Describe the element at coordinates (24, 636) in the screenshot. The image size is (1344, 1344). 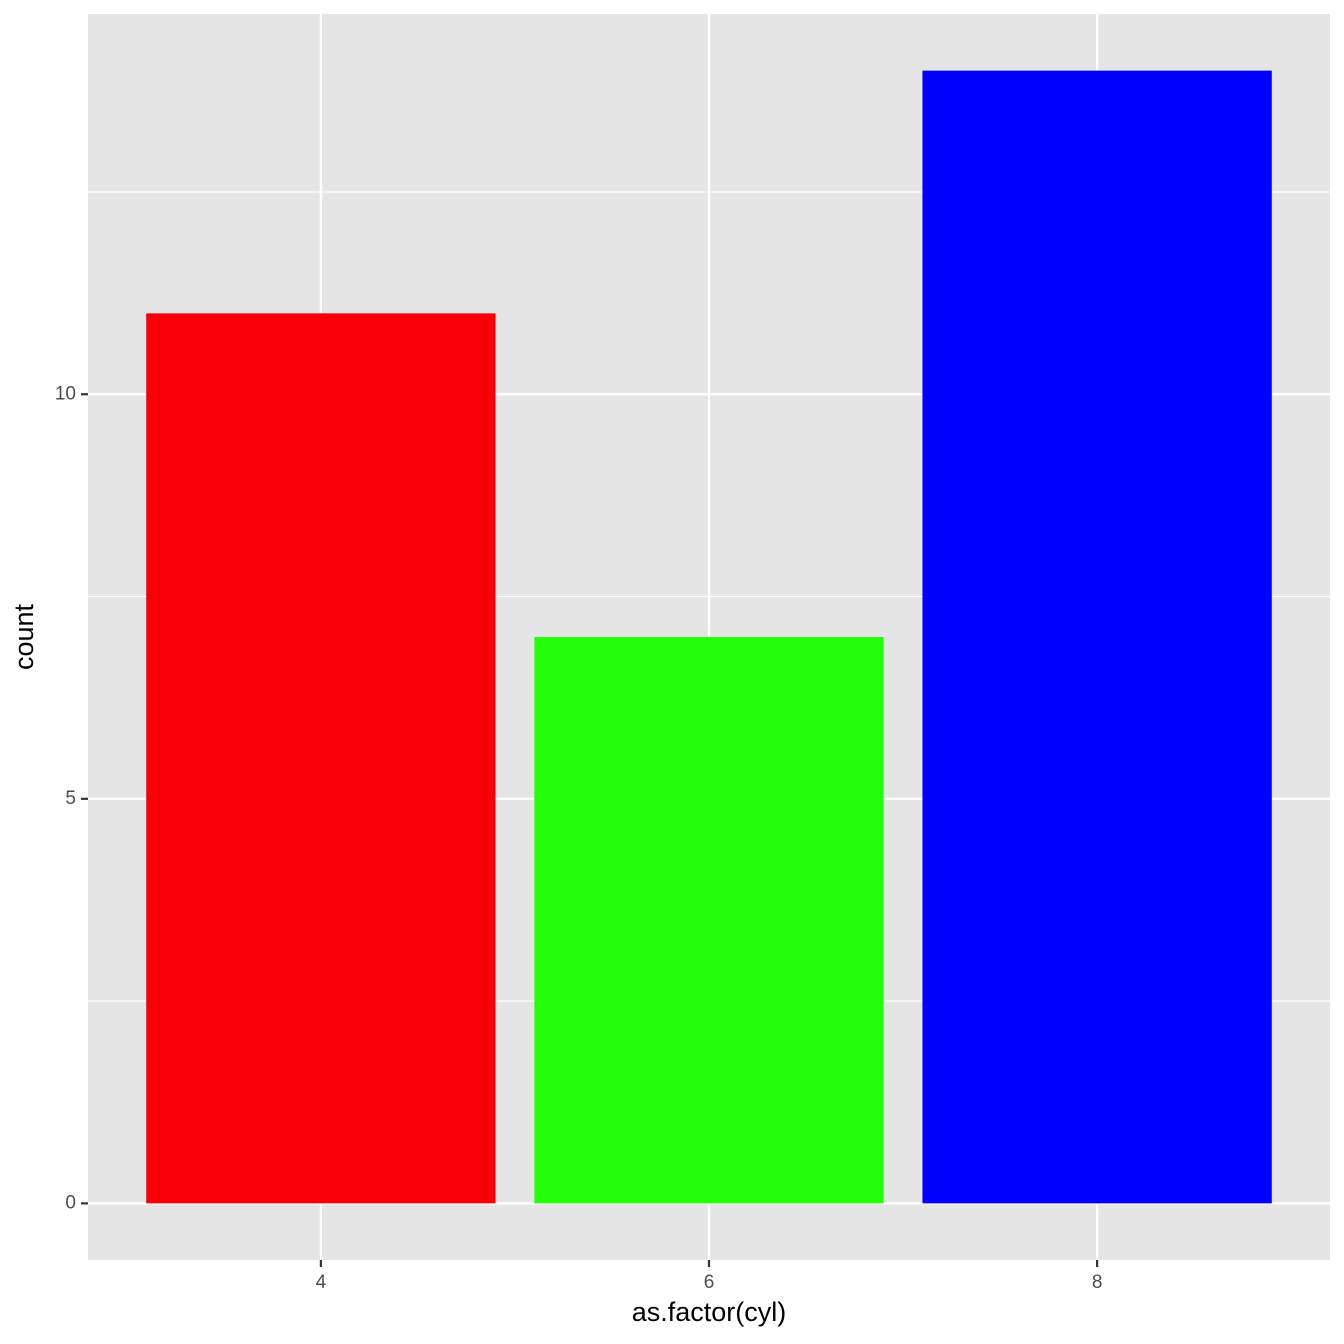
I see `y-axis-title: count` at that location.